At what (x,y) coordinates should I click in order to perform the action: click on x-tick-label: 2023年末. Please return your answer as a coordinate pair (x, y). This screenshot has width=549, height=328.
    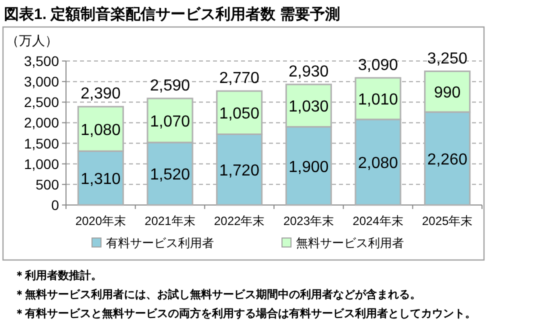
    Looking at the image, I should click on (308, 221).